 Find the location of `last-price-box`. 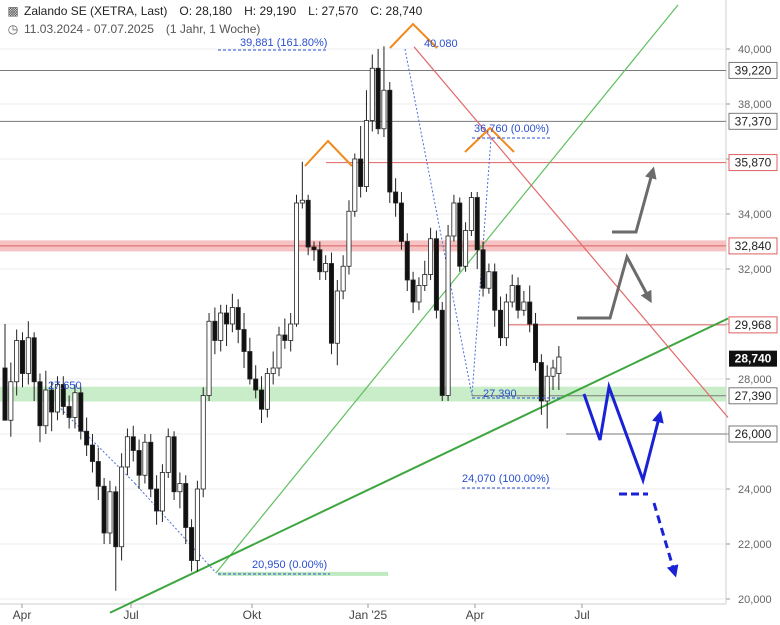

last-price-box is located at coordinates (753, 358).